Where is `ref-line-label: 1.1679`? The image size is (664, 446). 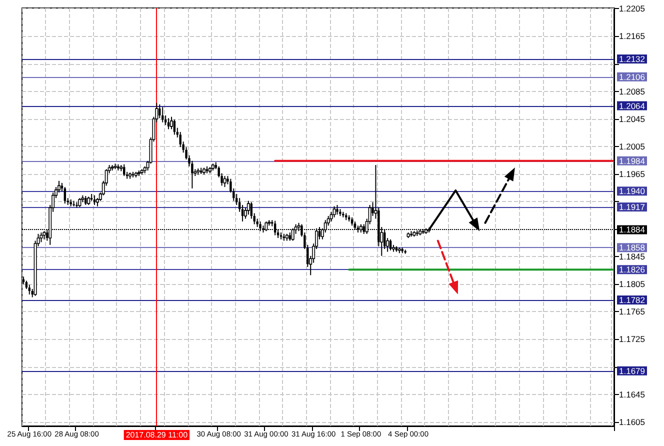 ref-line-label: 1.1679 is located at coordinates (632, 371).